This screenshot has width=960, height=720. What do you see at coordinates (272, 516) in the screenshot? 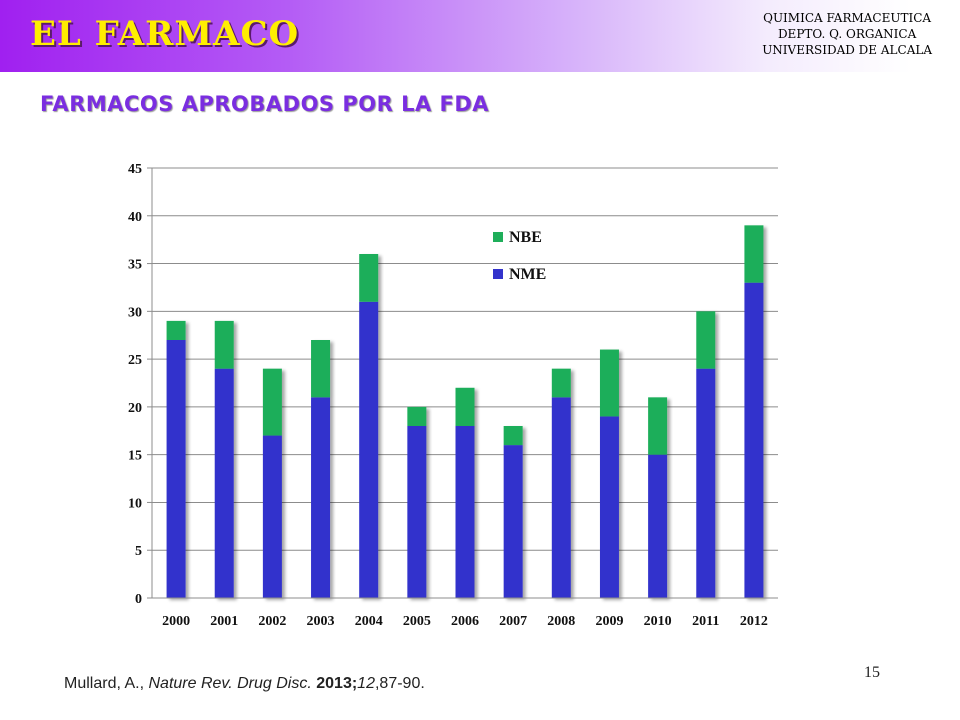
I see `bar-nme-2002` at bounding box center [272, 516].